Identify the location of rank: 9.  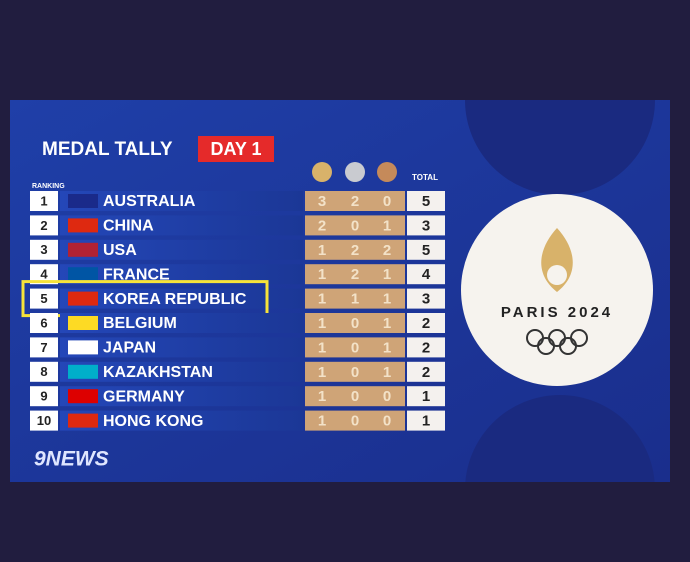
(43, 396).